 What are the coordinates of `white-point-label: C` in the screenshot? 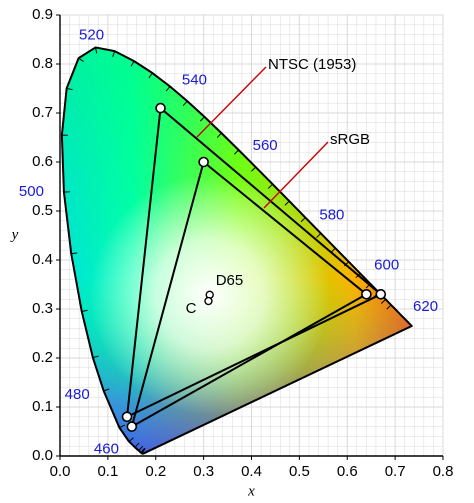 It's located at (191, 308).